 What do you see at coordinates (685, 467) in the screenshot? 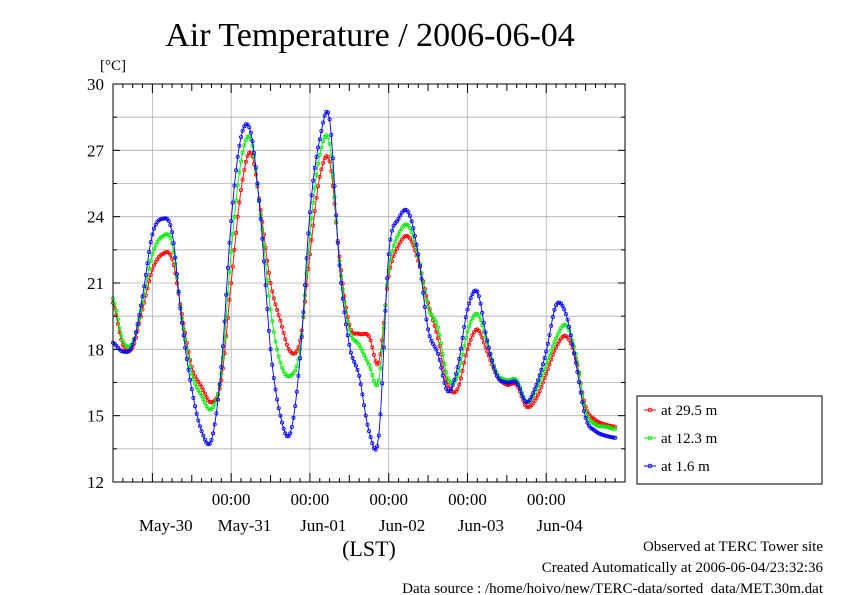
I see `legend-entry-label: at 1.6 m` at bounding box center [685, 467].